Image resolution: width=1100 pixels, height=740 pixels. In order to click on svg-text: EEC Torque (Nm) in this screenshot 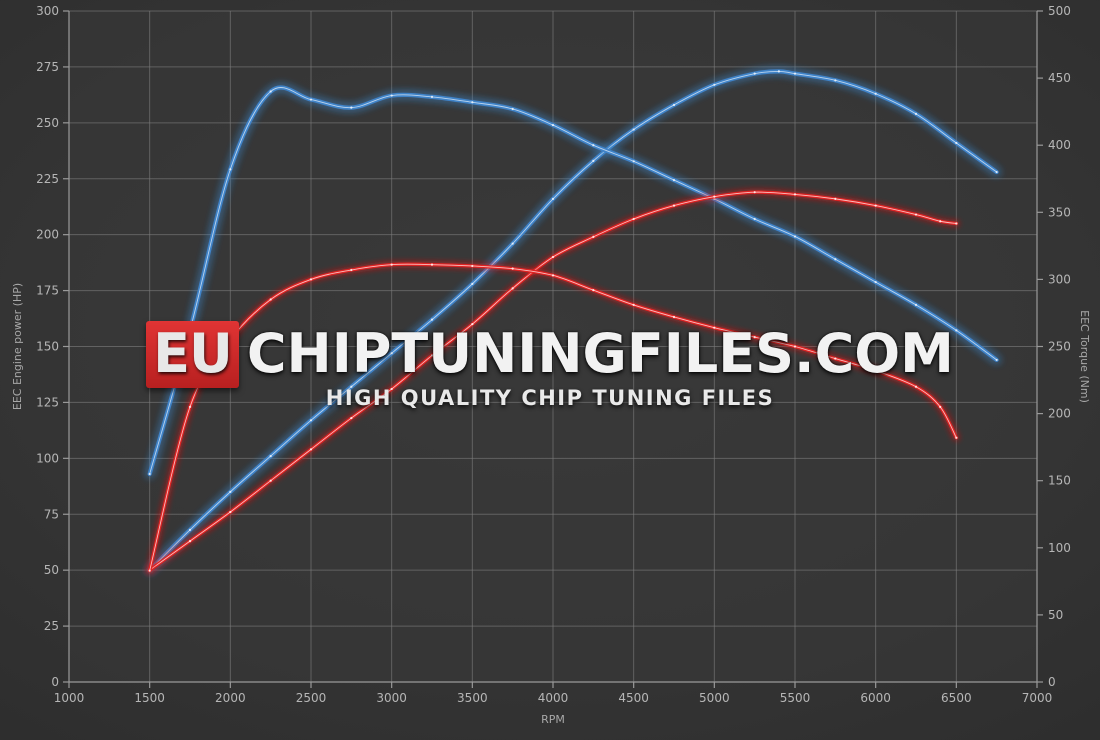, I will do `click(1084, 356)`.